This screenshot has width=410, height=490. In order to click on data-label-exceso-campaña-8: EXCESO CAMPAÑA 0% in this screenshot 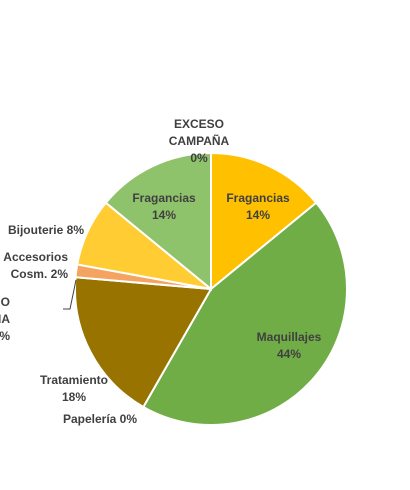, I will do `click(199, 141)`.